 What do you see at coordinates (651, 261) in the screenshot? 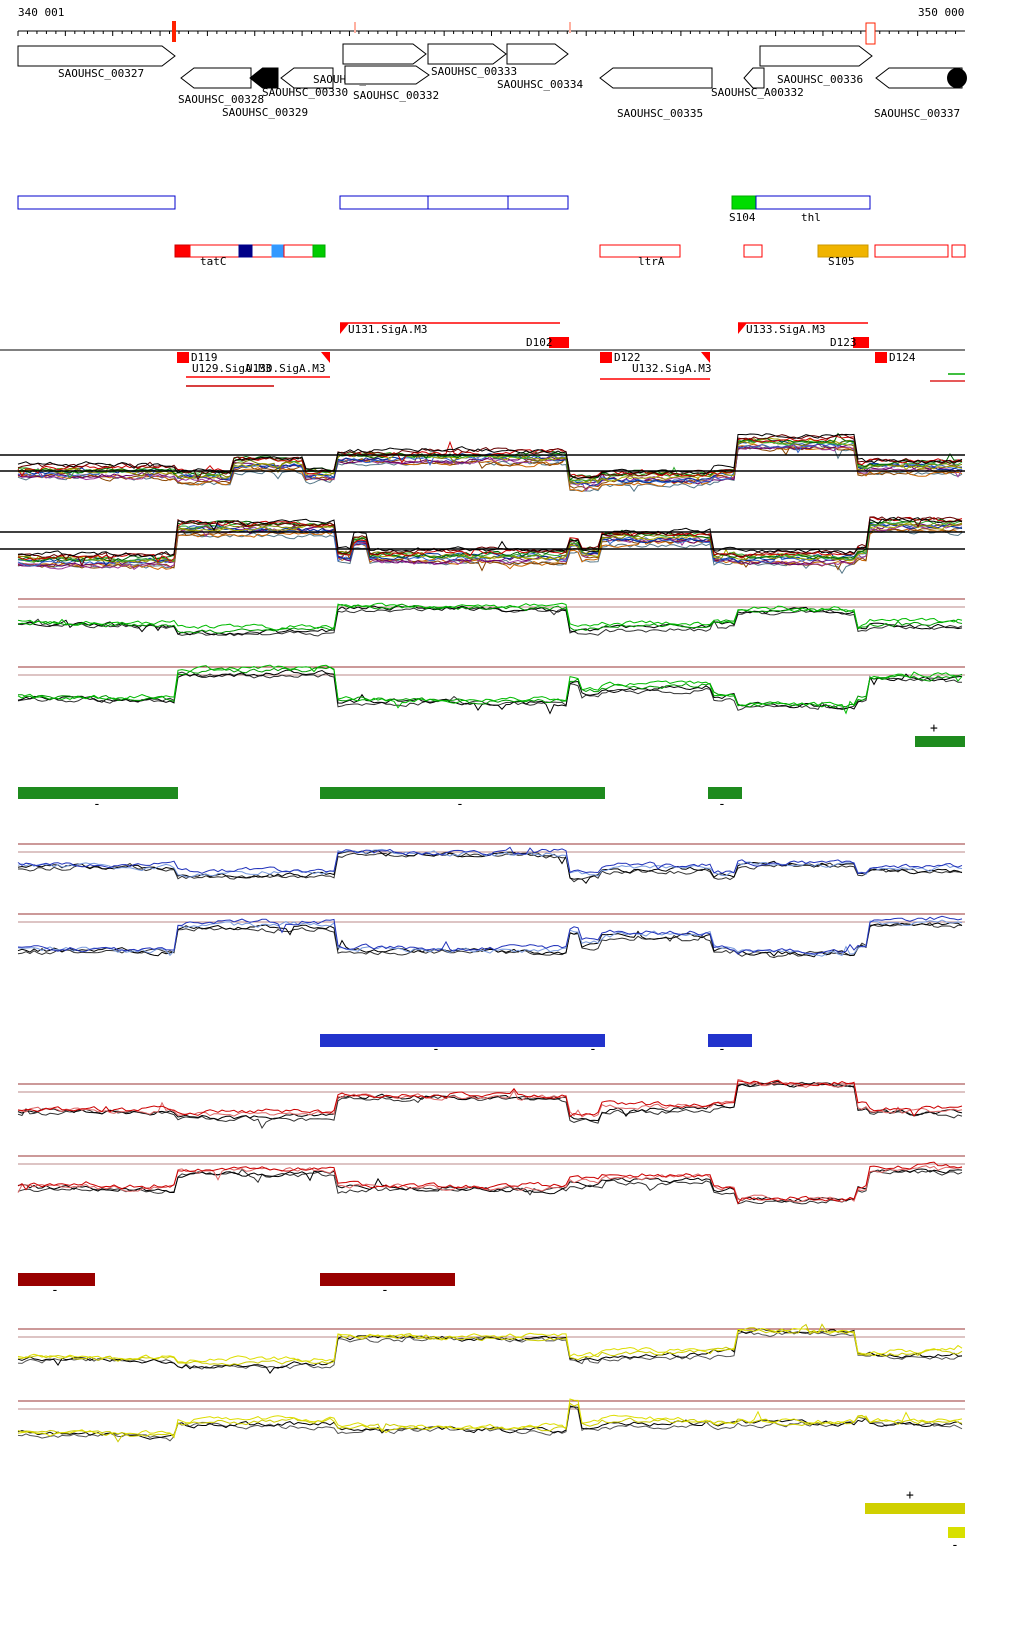
I see `feature-label-ltrA: ltrA` at bounding box center [651, 261].